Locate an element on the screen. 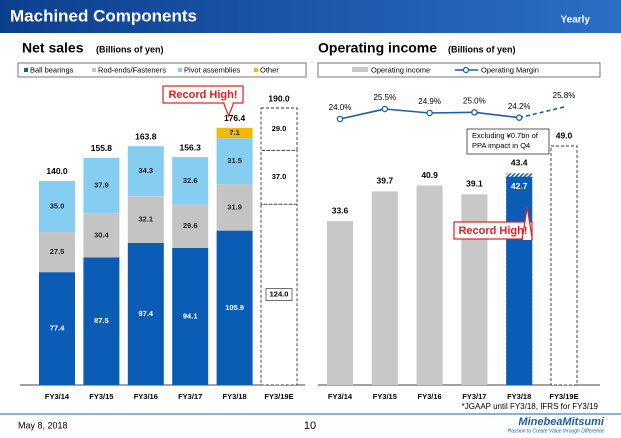 This screenshot has width=621, height=438. forecast-label-box is located at coordinates (279, 177).